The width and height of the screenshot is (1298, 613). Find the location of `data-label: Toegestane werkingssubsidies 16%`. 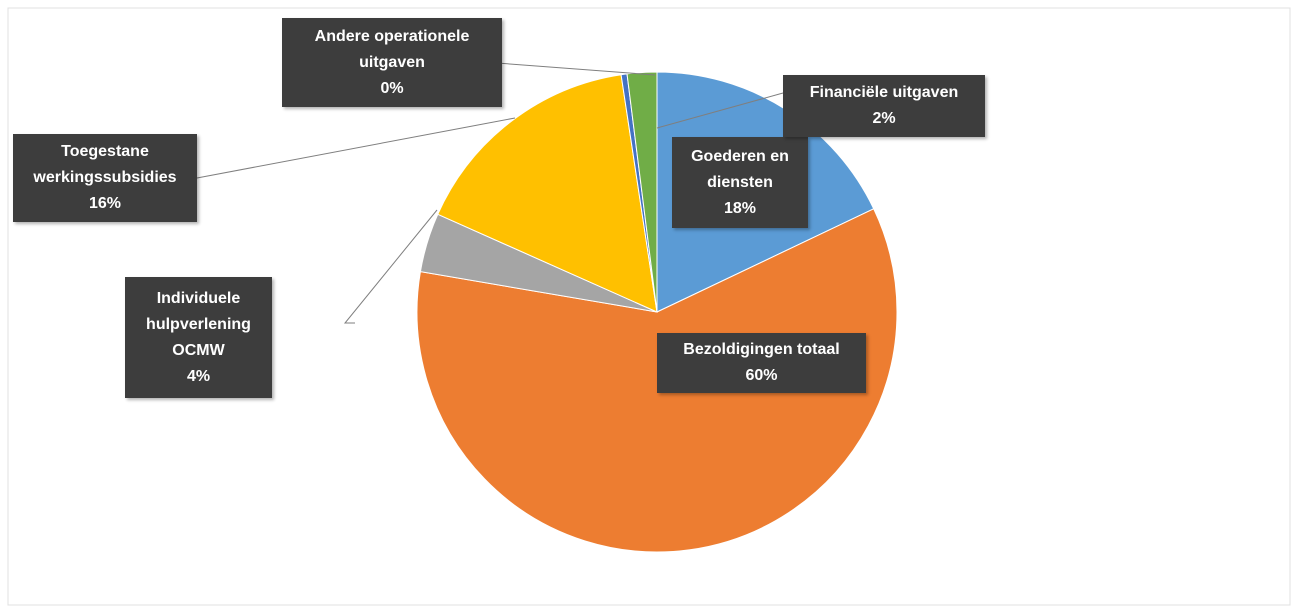

data-label: Toegestane werkingssubsidies 16% is located at coordinates (105, 178).